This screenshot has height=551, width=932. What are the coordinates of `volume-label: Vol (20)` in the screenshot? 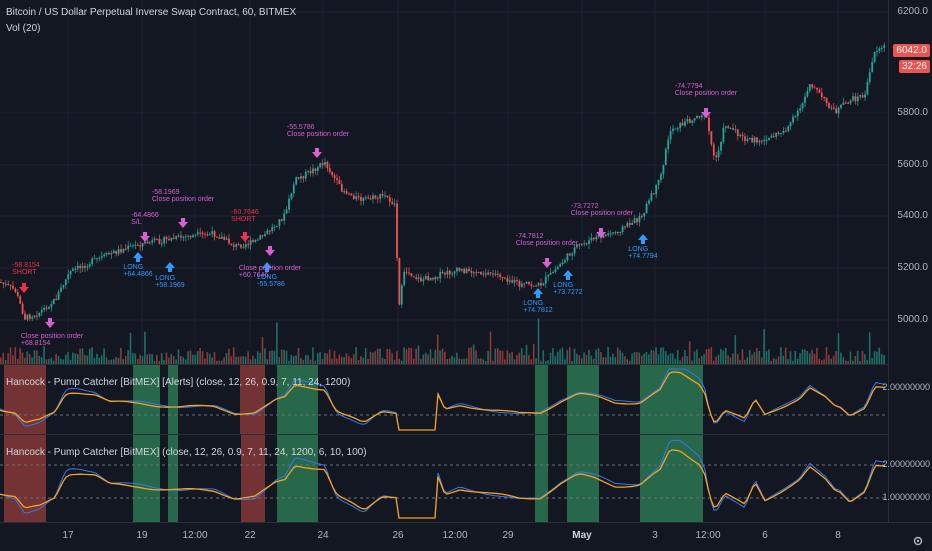 It's located at (23, 28).